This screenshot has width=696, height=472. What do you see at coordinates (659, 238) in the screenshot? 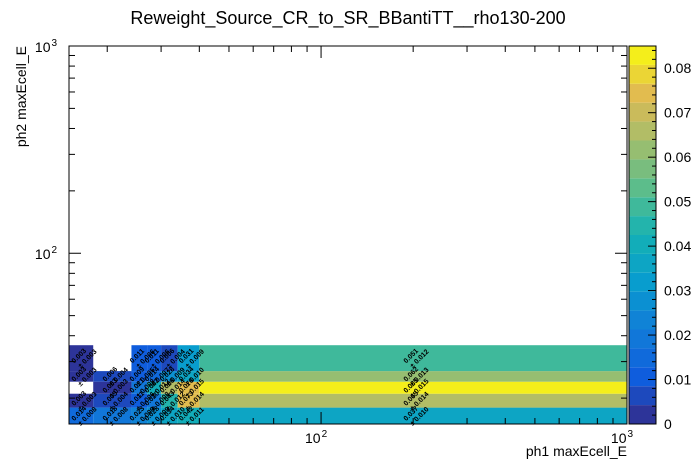
I see `colorbar: 0 0.01 0.02 0.03 0.04 0.05 0.06 0.07 0.08` at bounding box center [659, 238].